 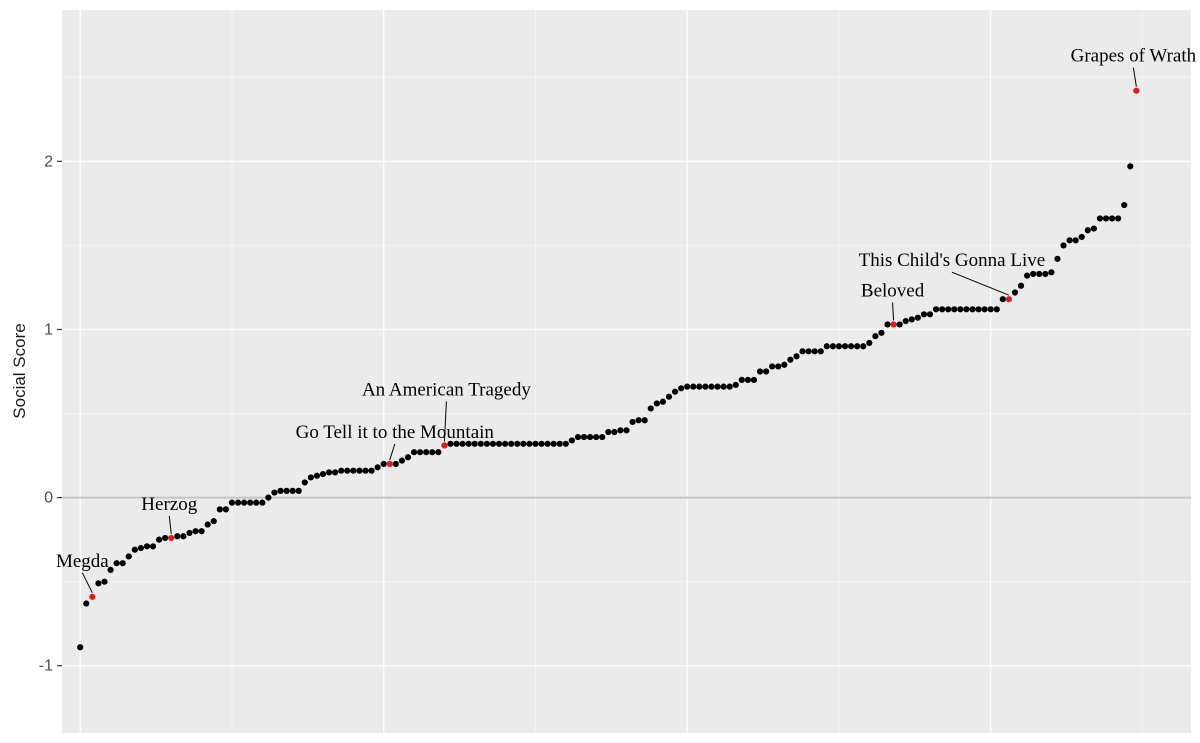 I want to click on annotation-label: Herzog, so click(x=169, y=504).